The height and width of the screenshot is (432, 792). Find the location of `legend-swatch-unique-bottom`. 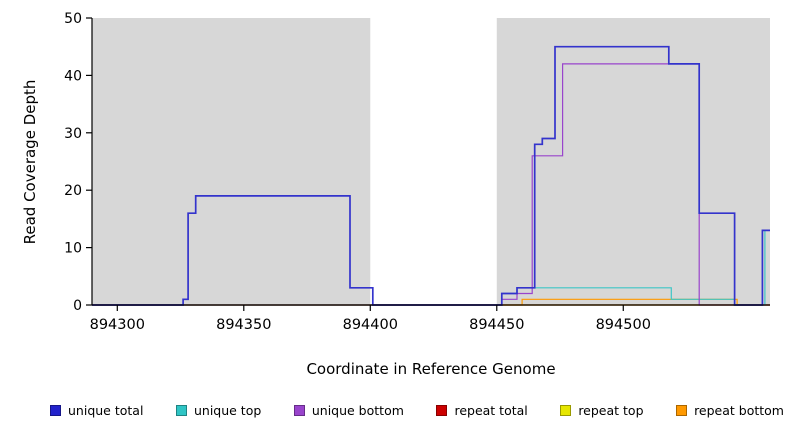

legend-swatch-unique-bottom is located at coordinates (299, 410).